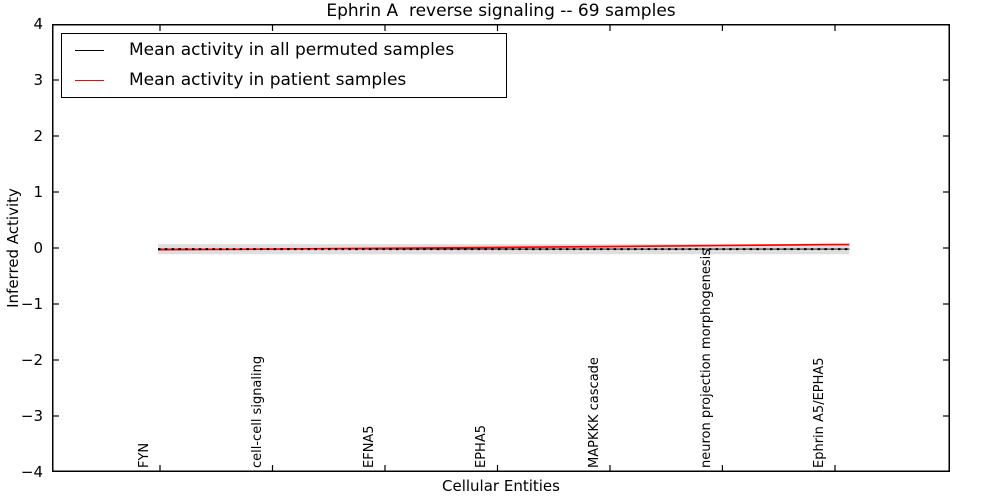  What do you see at coordinates (268, 80) in the screenshot?
I see `legend-label-patient: Mean activity in patient samples` at bounding box center [268, 80].